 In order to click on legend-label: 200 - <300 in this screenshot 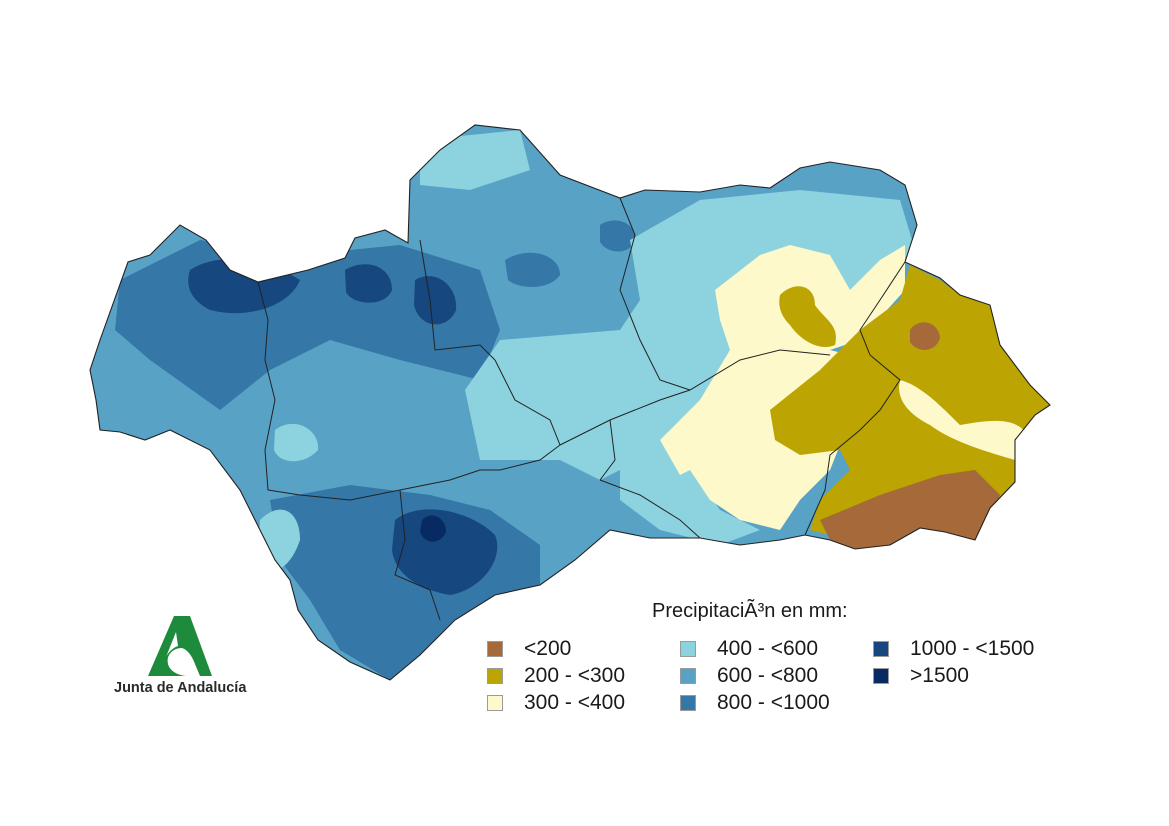, I will do `click(575, 675)`.